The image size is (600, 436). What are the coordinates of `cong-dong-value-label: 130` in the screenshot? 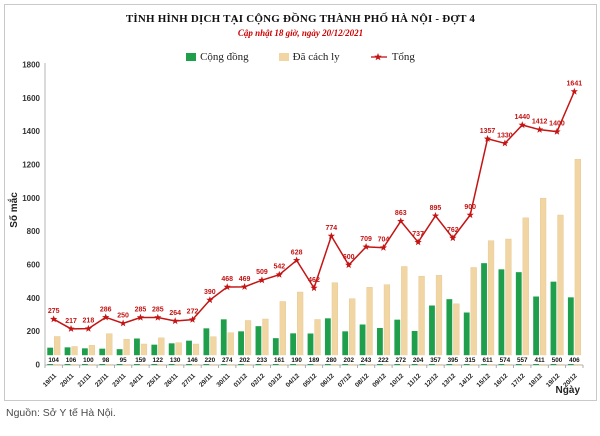 It's located at (175, 360).